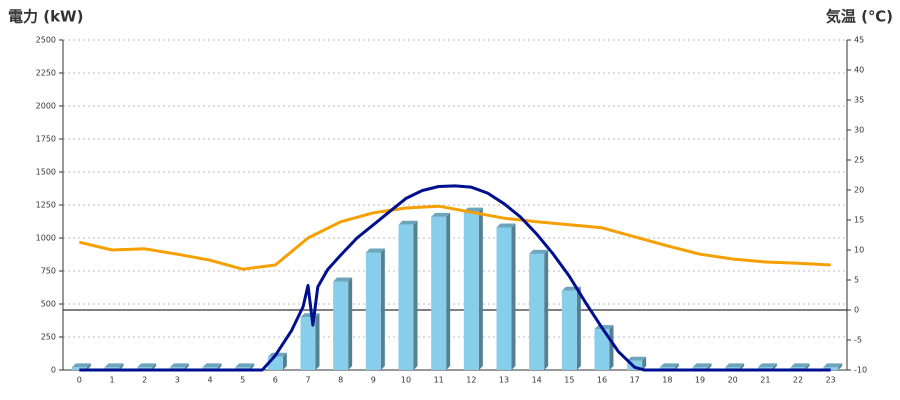  What do you see at coordinates (859, 190) in the screenshot?
I see `y2-tick-label: 20` at bounding box center [859, 190].